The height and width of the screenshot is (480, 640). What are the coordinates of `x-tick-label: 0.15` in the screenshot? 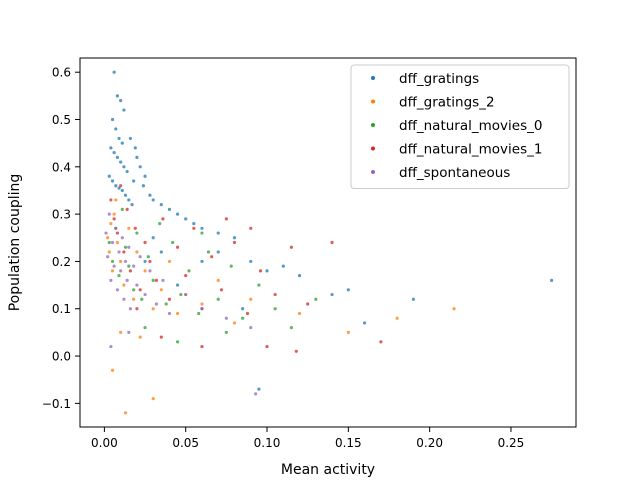 It's located at (348, 443).